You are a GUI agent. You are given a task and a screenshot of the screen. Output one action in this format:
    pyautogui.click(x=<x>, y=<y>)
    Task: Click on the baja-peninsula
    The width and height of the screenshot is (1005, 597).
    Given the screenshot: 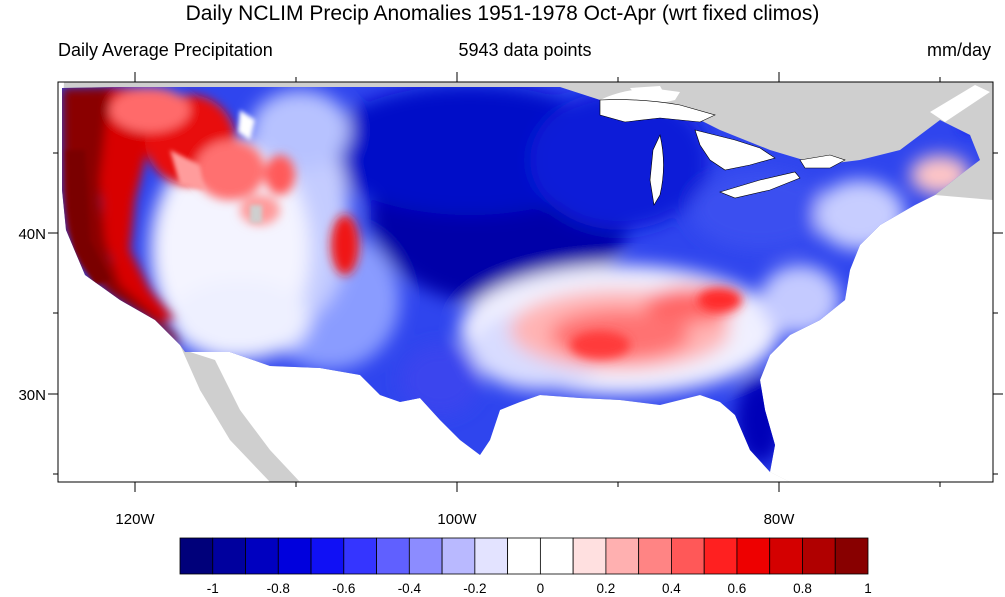 What is the action you would take?
    pyautogui.click(x=230, y=406)
    